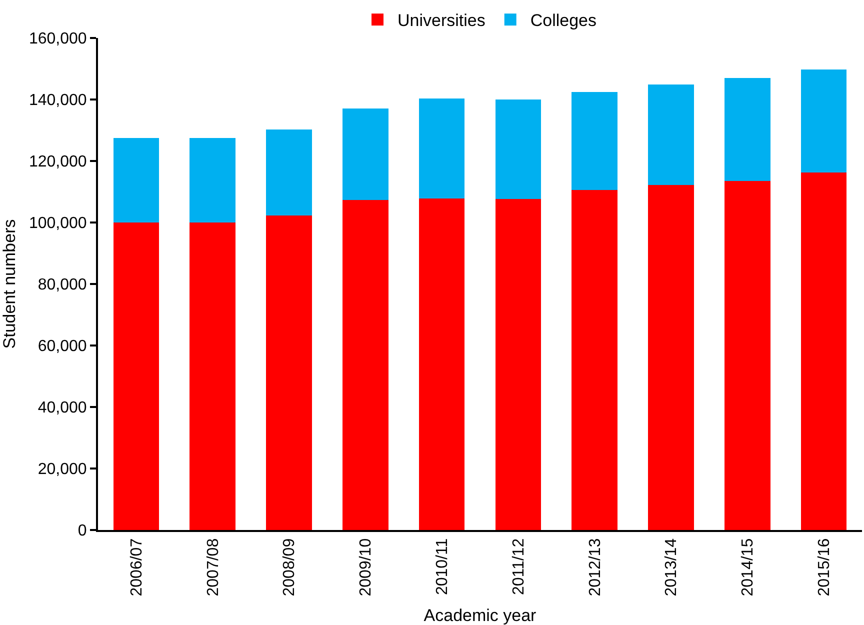 This screenshot has width=864, height=625. I want to click on y-tick-label: 60,000, so click(62, 347).